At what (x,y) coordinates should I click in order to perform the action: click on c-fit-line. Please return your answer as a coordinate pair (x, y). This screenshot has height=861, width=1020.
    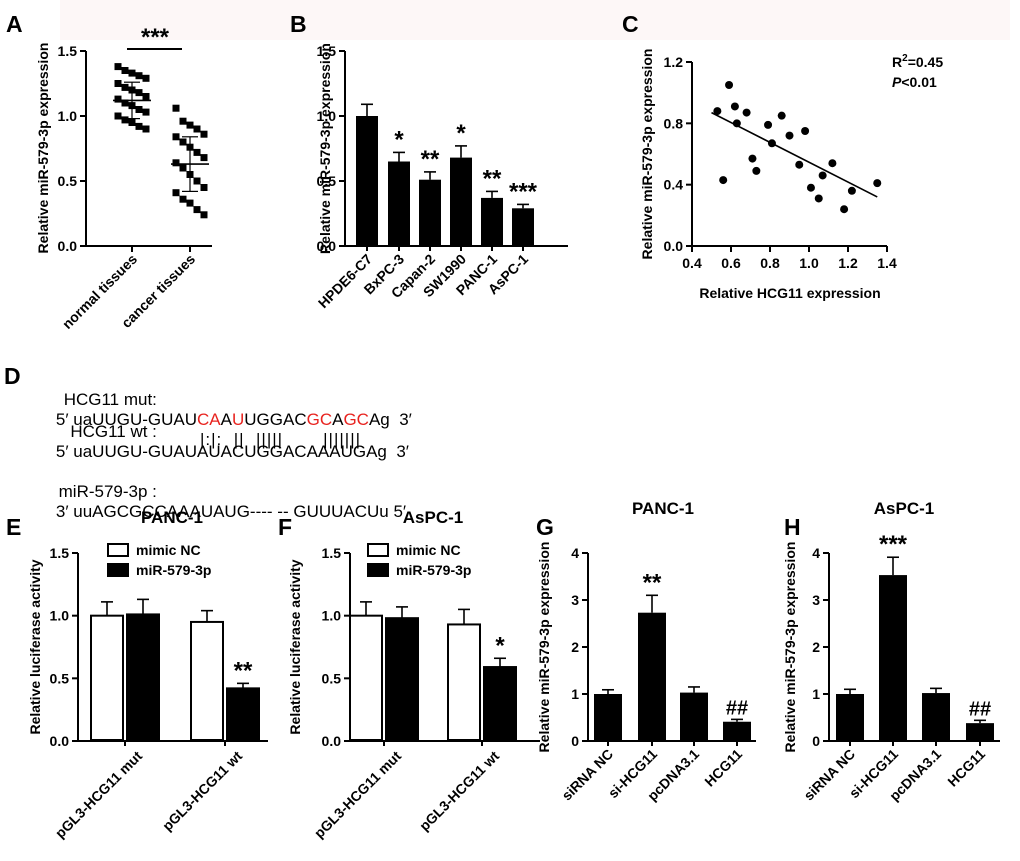
    Looking at the image, I should click on (794, 154).